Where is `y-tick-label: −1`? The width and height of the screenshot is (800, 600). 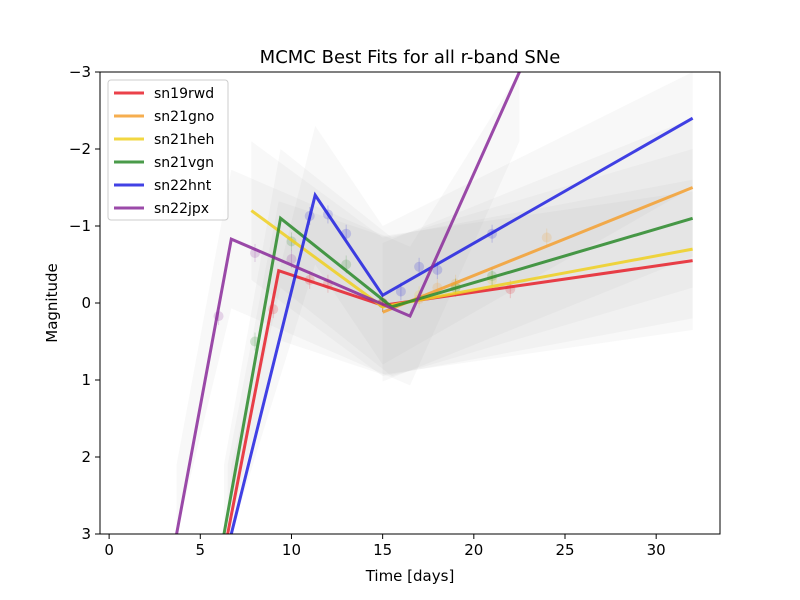 y-tick-label: −1 is located at coordinates (80, 226).